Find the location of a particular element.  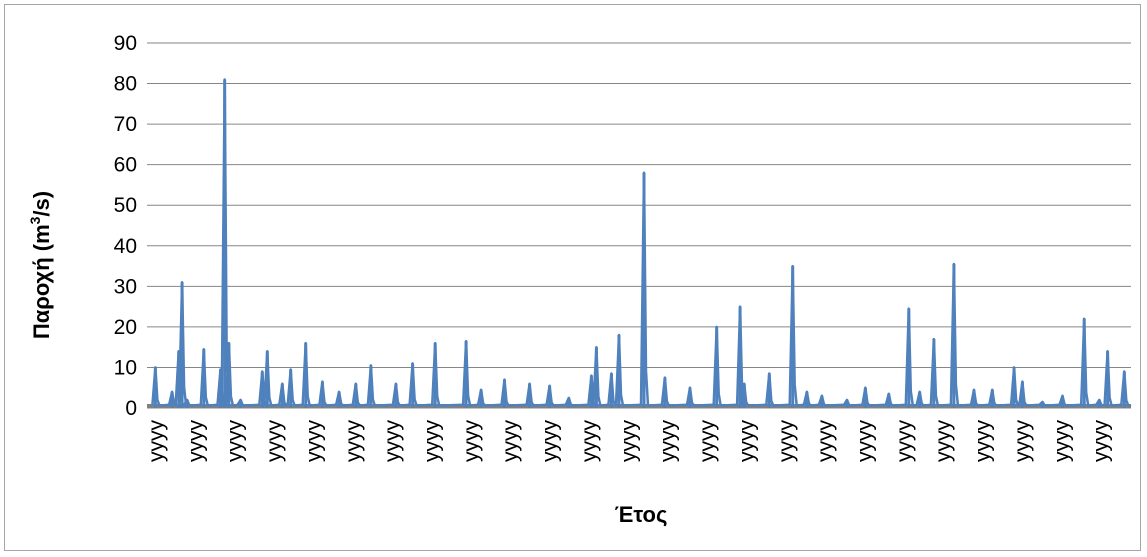

y-tick-label: 90 is located at coordinates (125, 43).